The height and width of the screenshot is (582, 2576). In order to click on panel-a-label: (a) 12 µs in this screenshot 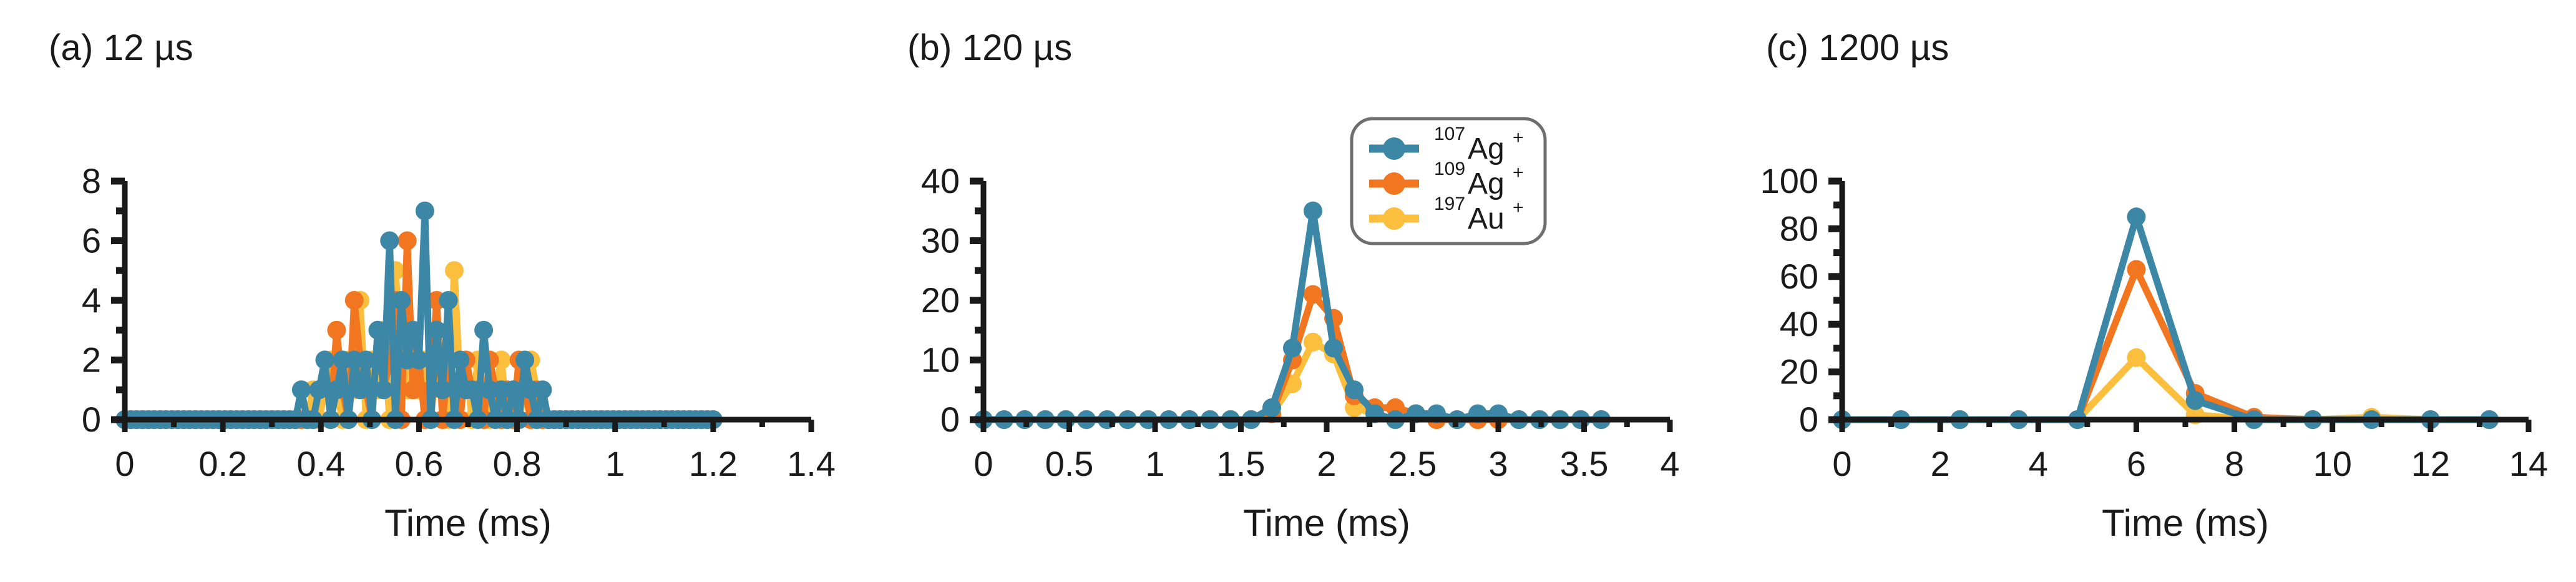, I will do `click(121, 47)`.